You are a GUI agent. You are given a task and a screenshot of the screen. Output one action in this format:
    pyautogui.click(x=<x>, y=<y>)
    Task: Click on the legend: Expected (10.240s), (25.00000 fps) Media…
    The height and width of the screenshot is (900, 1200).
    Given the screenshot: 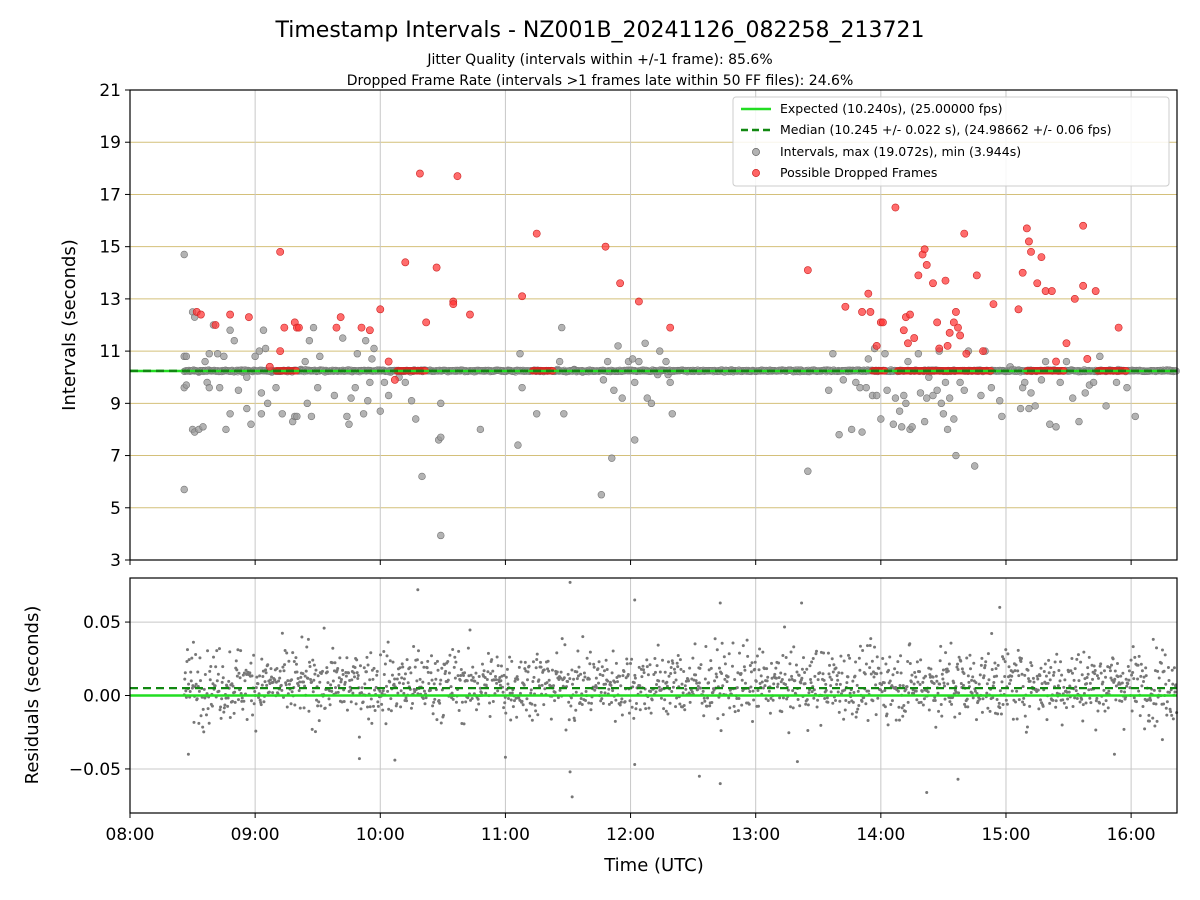 What is the action you would take?
    pyautogui.click(x=951, y=141)
    